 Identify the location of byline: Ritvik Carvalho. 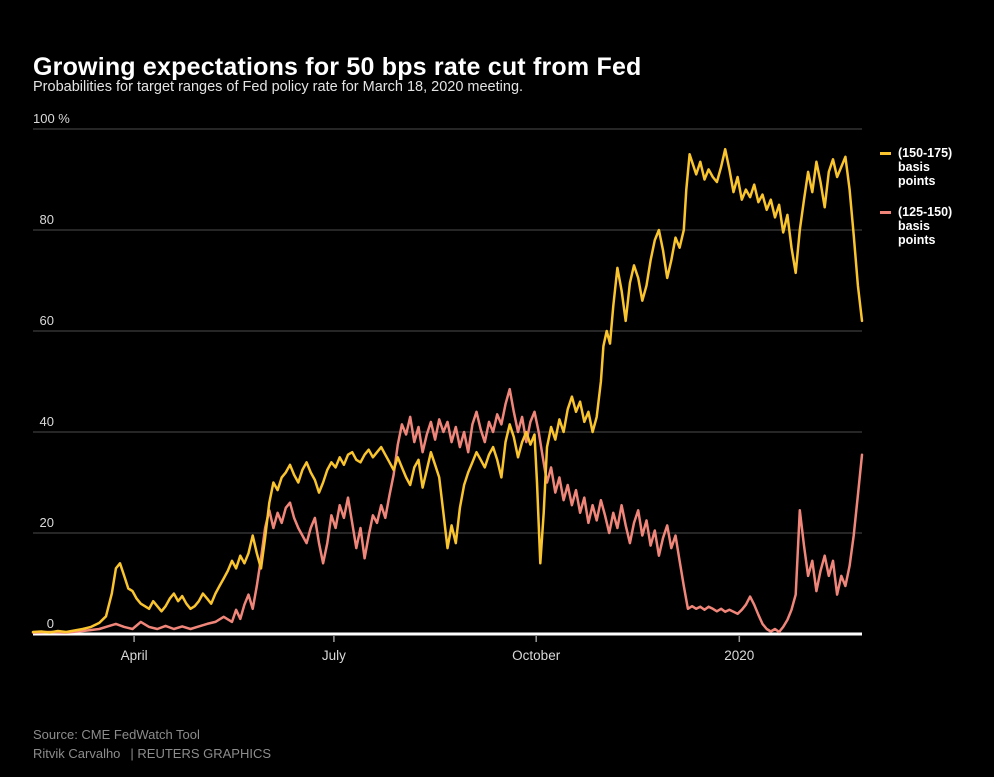
(77, 753).